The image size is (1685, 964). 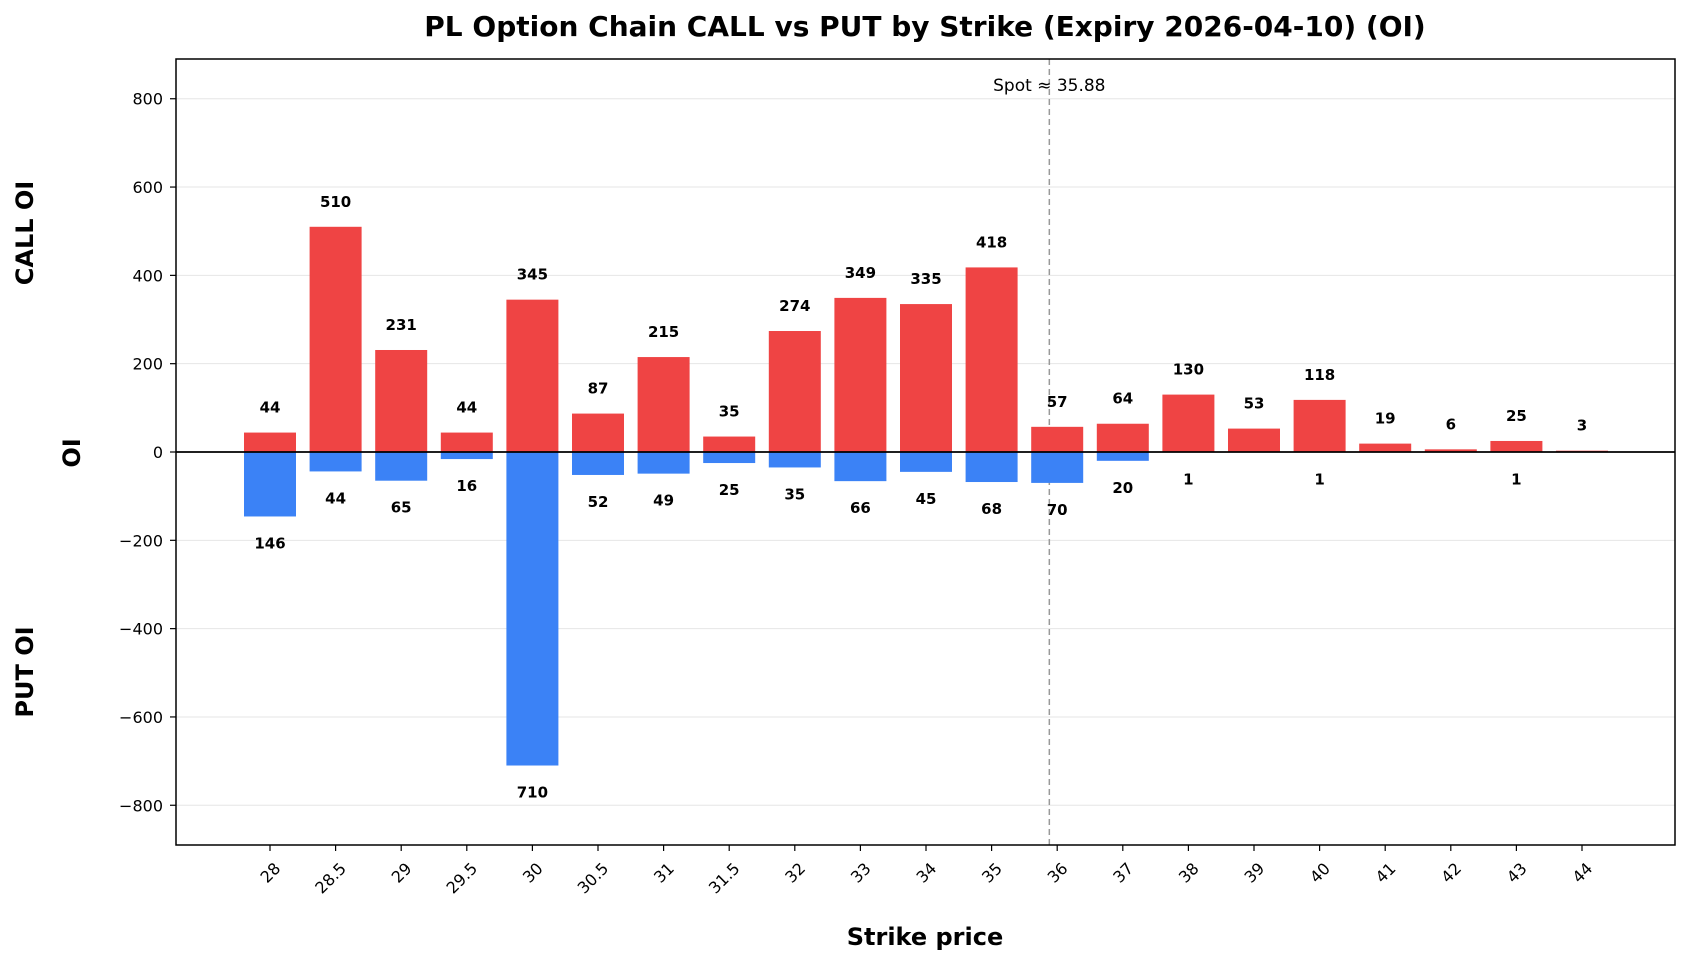 I want to click on y-tick-label: −600, so click(x=141, y=717).